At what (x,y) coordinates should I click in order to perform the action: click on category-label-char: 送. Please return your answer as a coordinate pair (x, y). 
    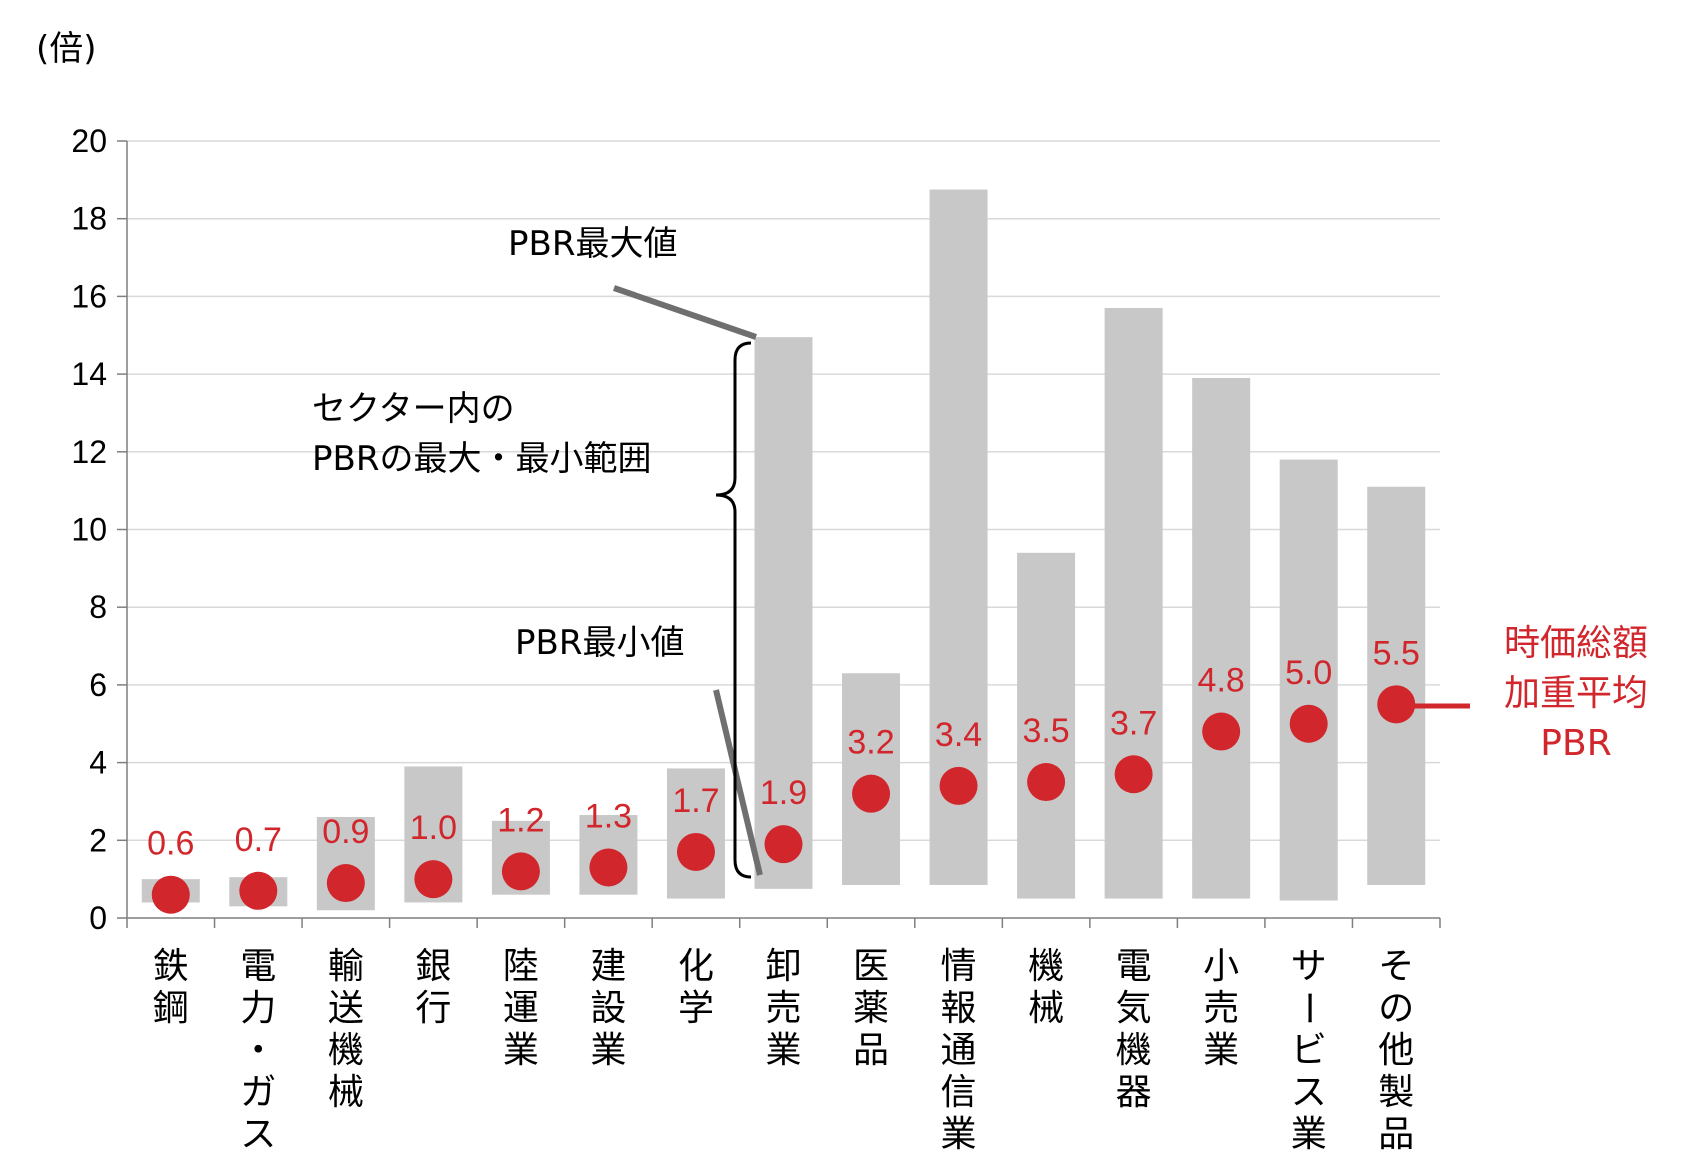
    Looking at the image, I should click on (346, 1008).